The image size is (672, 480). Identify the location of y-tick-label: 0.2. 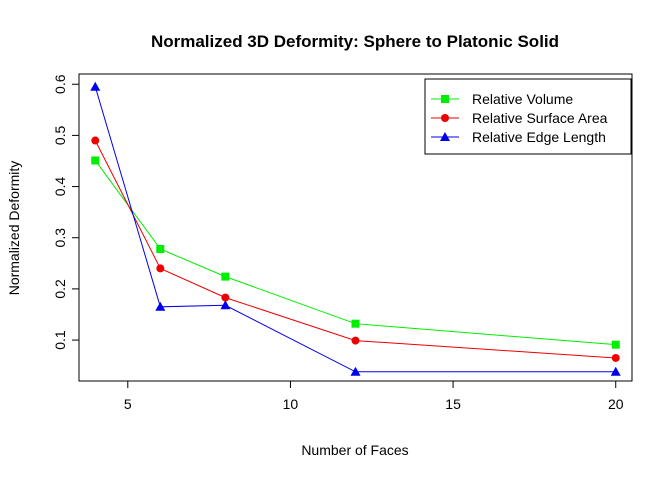
(60, 289).